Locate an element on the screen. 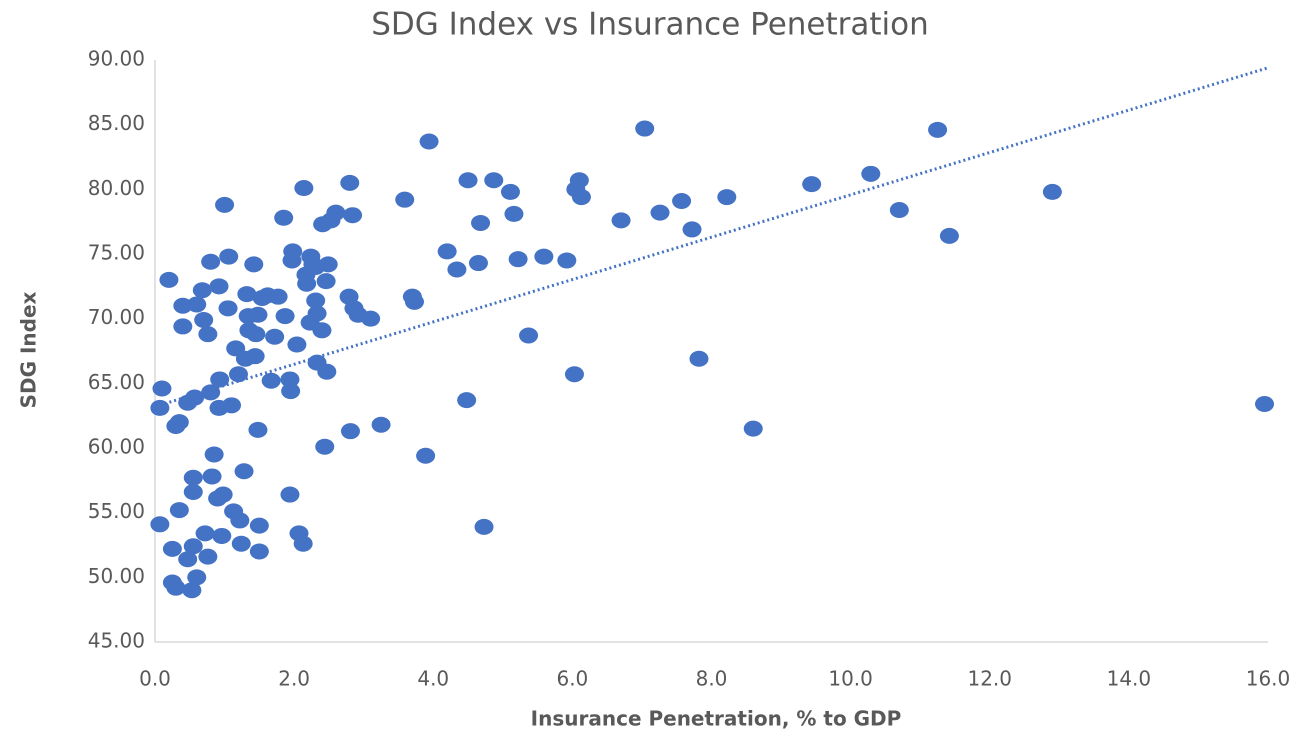 The height and width of the screenshot is (735, 1312). x-tick-label: 2.0 is located at coordinates (294, 679).